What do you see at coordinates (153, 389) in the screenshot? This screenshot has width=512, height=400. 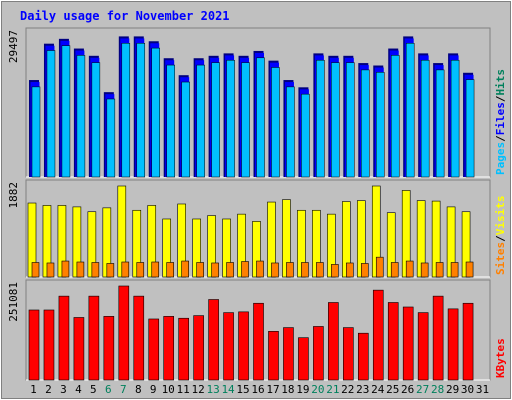 I see `day-label: 9` at bounding box center [153, 389].